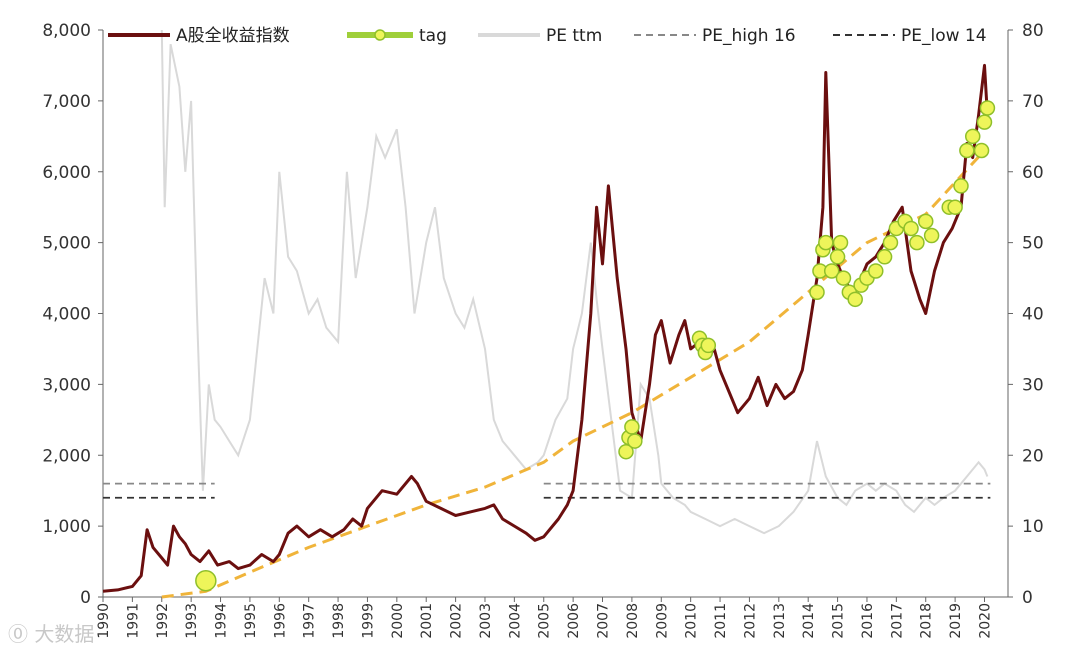 This screenshot has height=654, width=1080. Describe the element at coordinates (66, 173) in the screenshot. I see `y-left-tick-label: 6,000` at that location.